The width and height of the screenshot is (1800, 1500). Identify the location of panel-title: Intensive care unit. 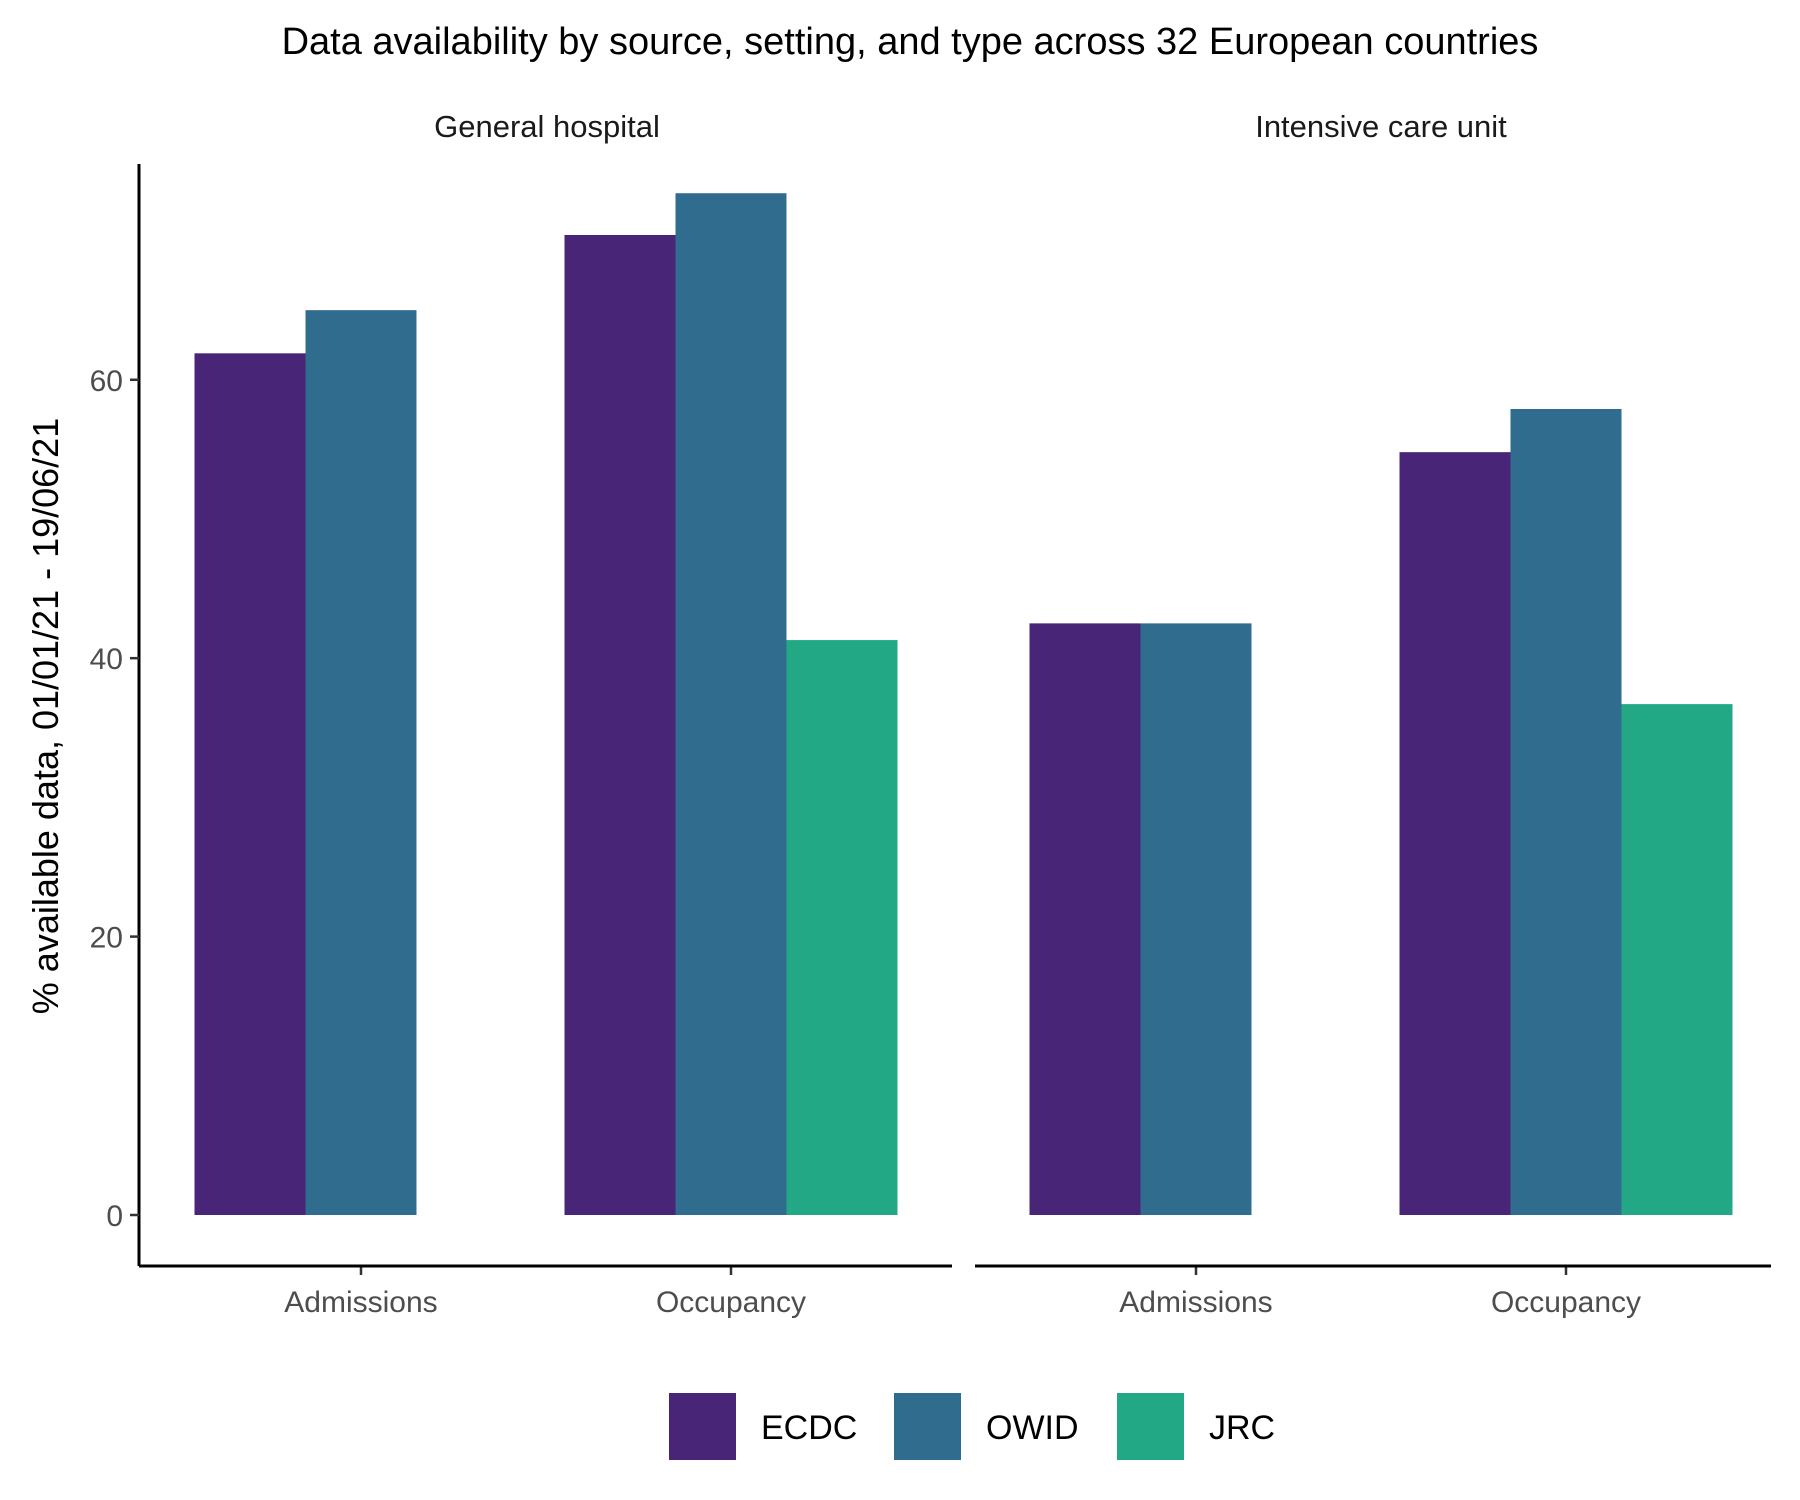
(1381, 126).